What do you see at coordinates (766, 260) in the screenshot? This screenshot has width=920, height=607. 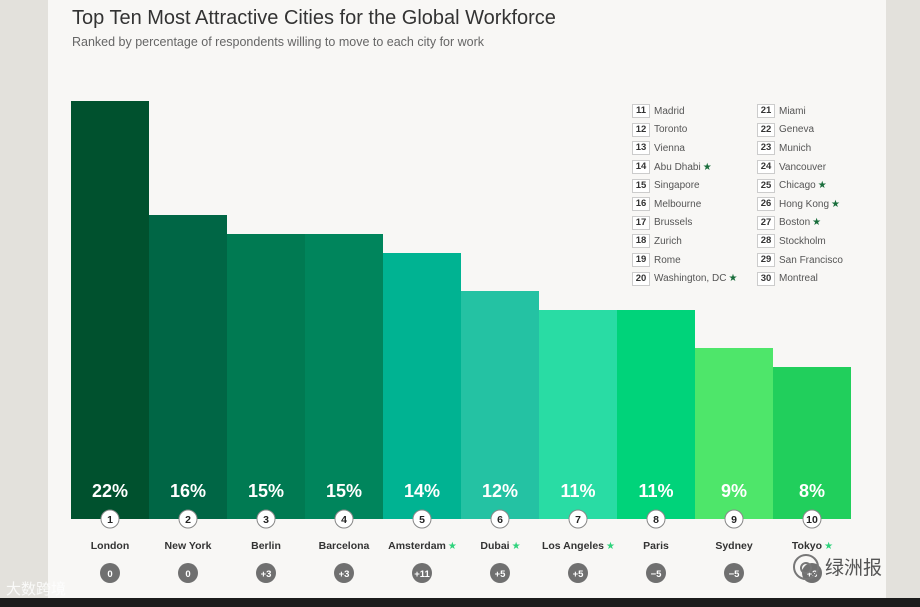 I see `legend-rank: 29` at bounding box center [766, 260].